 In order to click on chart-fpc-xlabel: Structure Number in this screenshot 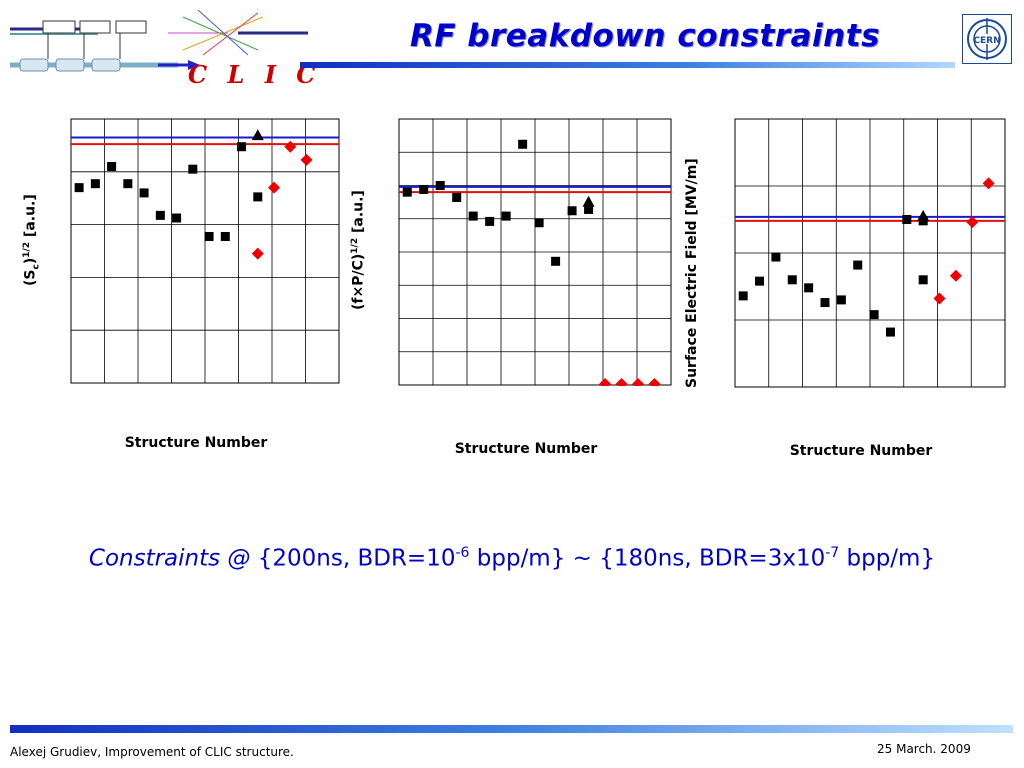, I will do `click(526, 449)`.